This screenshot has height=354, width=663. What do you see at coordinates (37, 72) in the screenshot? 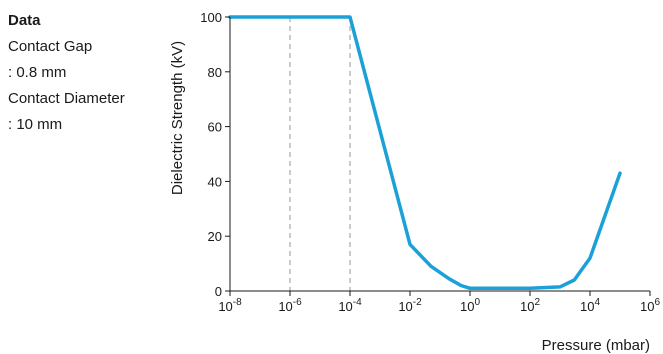
I see `info-contact-gap-value: : 0.8 mm` at bounding box center [37, 72].